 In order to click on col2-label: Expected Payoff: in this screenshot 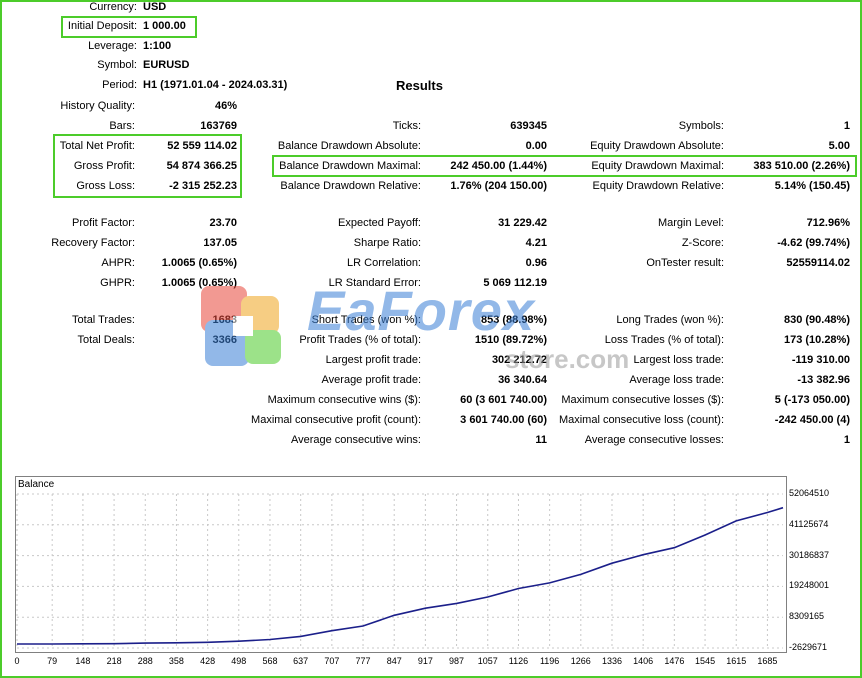, I will do `click(379, 223)`.